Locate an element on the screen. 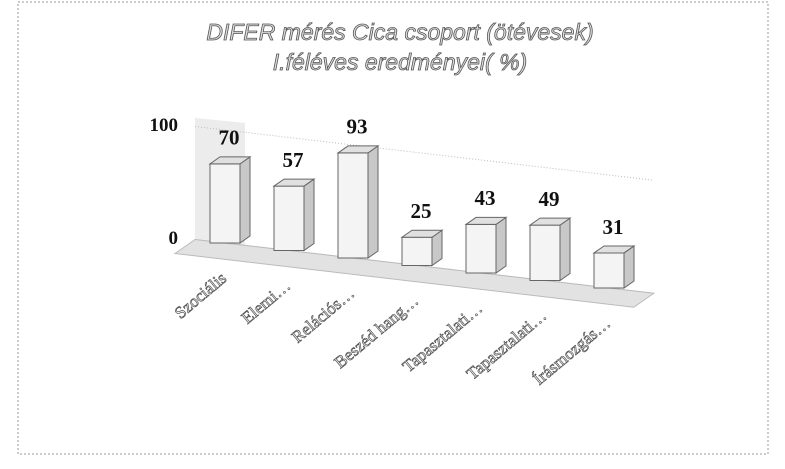 This screenshot has height=469, width=785. chart-title: DIFER mérés Cica csoport (ötévesek) is located at coordinates (399, 32).